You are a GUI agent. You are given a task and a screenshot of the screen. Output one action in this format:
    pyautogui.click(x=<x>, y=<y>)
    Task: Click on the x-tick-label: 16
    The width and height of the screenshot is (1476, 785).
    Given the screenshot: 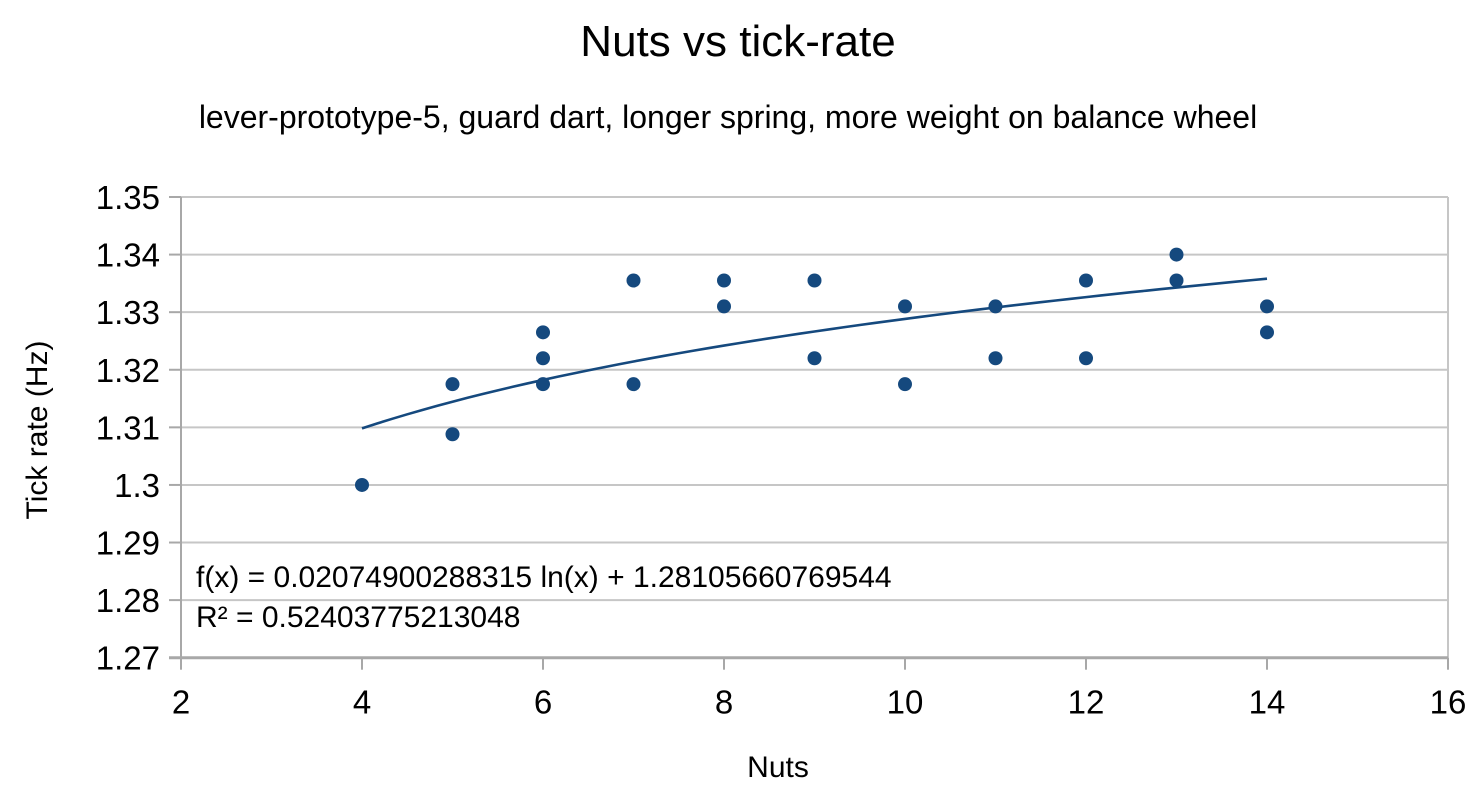 What is the action you would take?
    pyautogui.click(x=1448, y=702)
    